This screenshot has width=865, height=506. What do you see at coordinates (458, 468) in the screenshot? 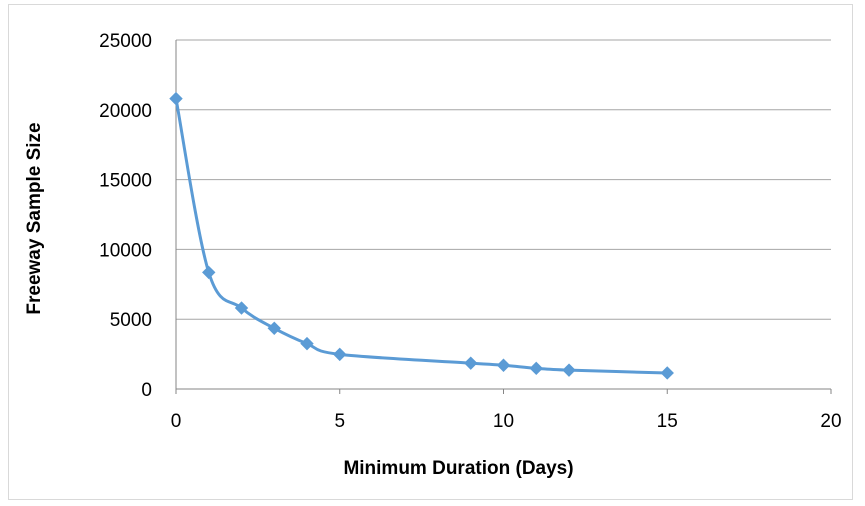
I see `x-axis-title: Minimum Duration (Days)` at bounding box center [458, 468].